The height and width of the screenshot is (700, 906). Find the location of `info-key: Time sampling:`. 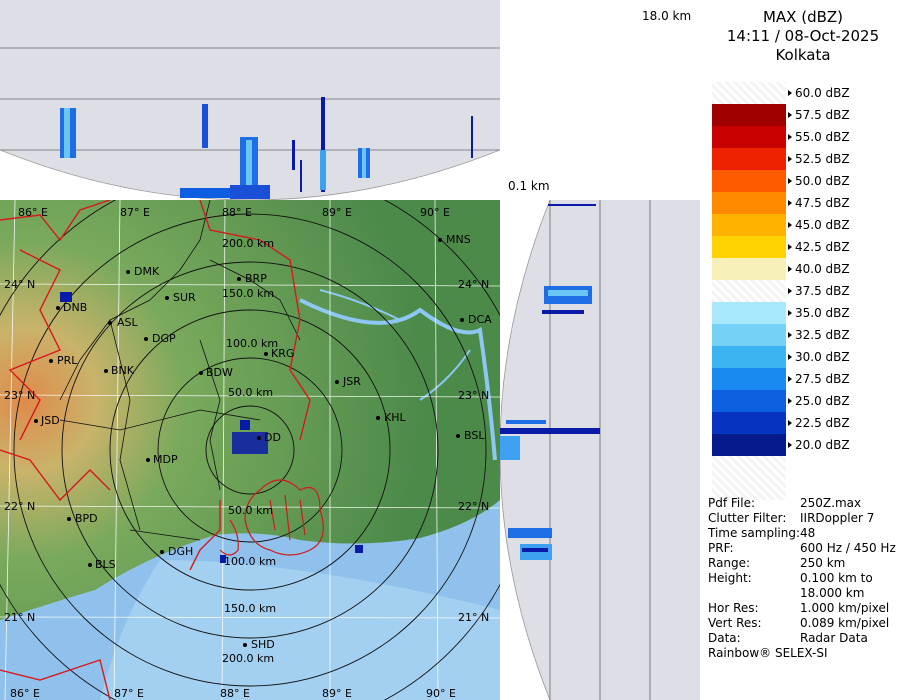

info-key: Time sampling: is located at coordinates (754, 533).